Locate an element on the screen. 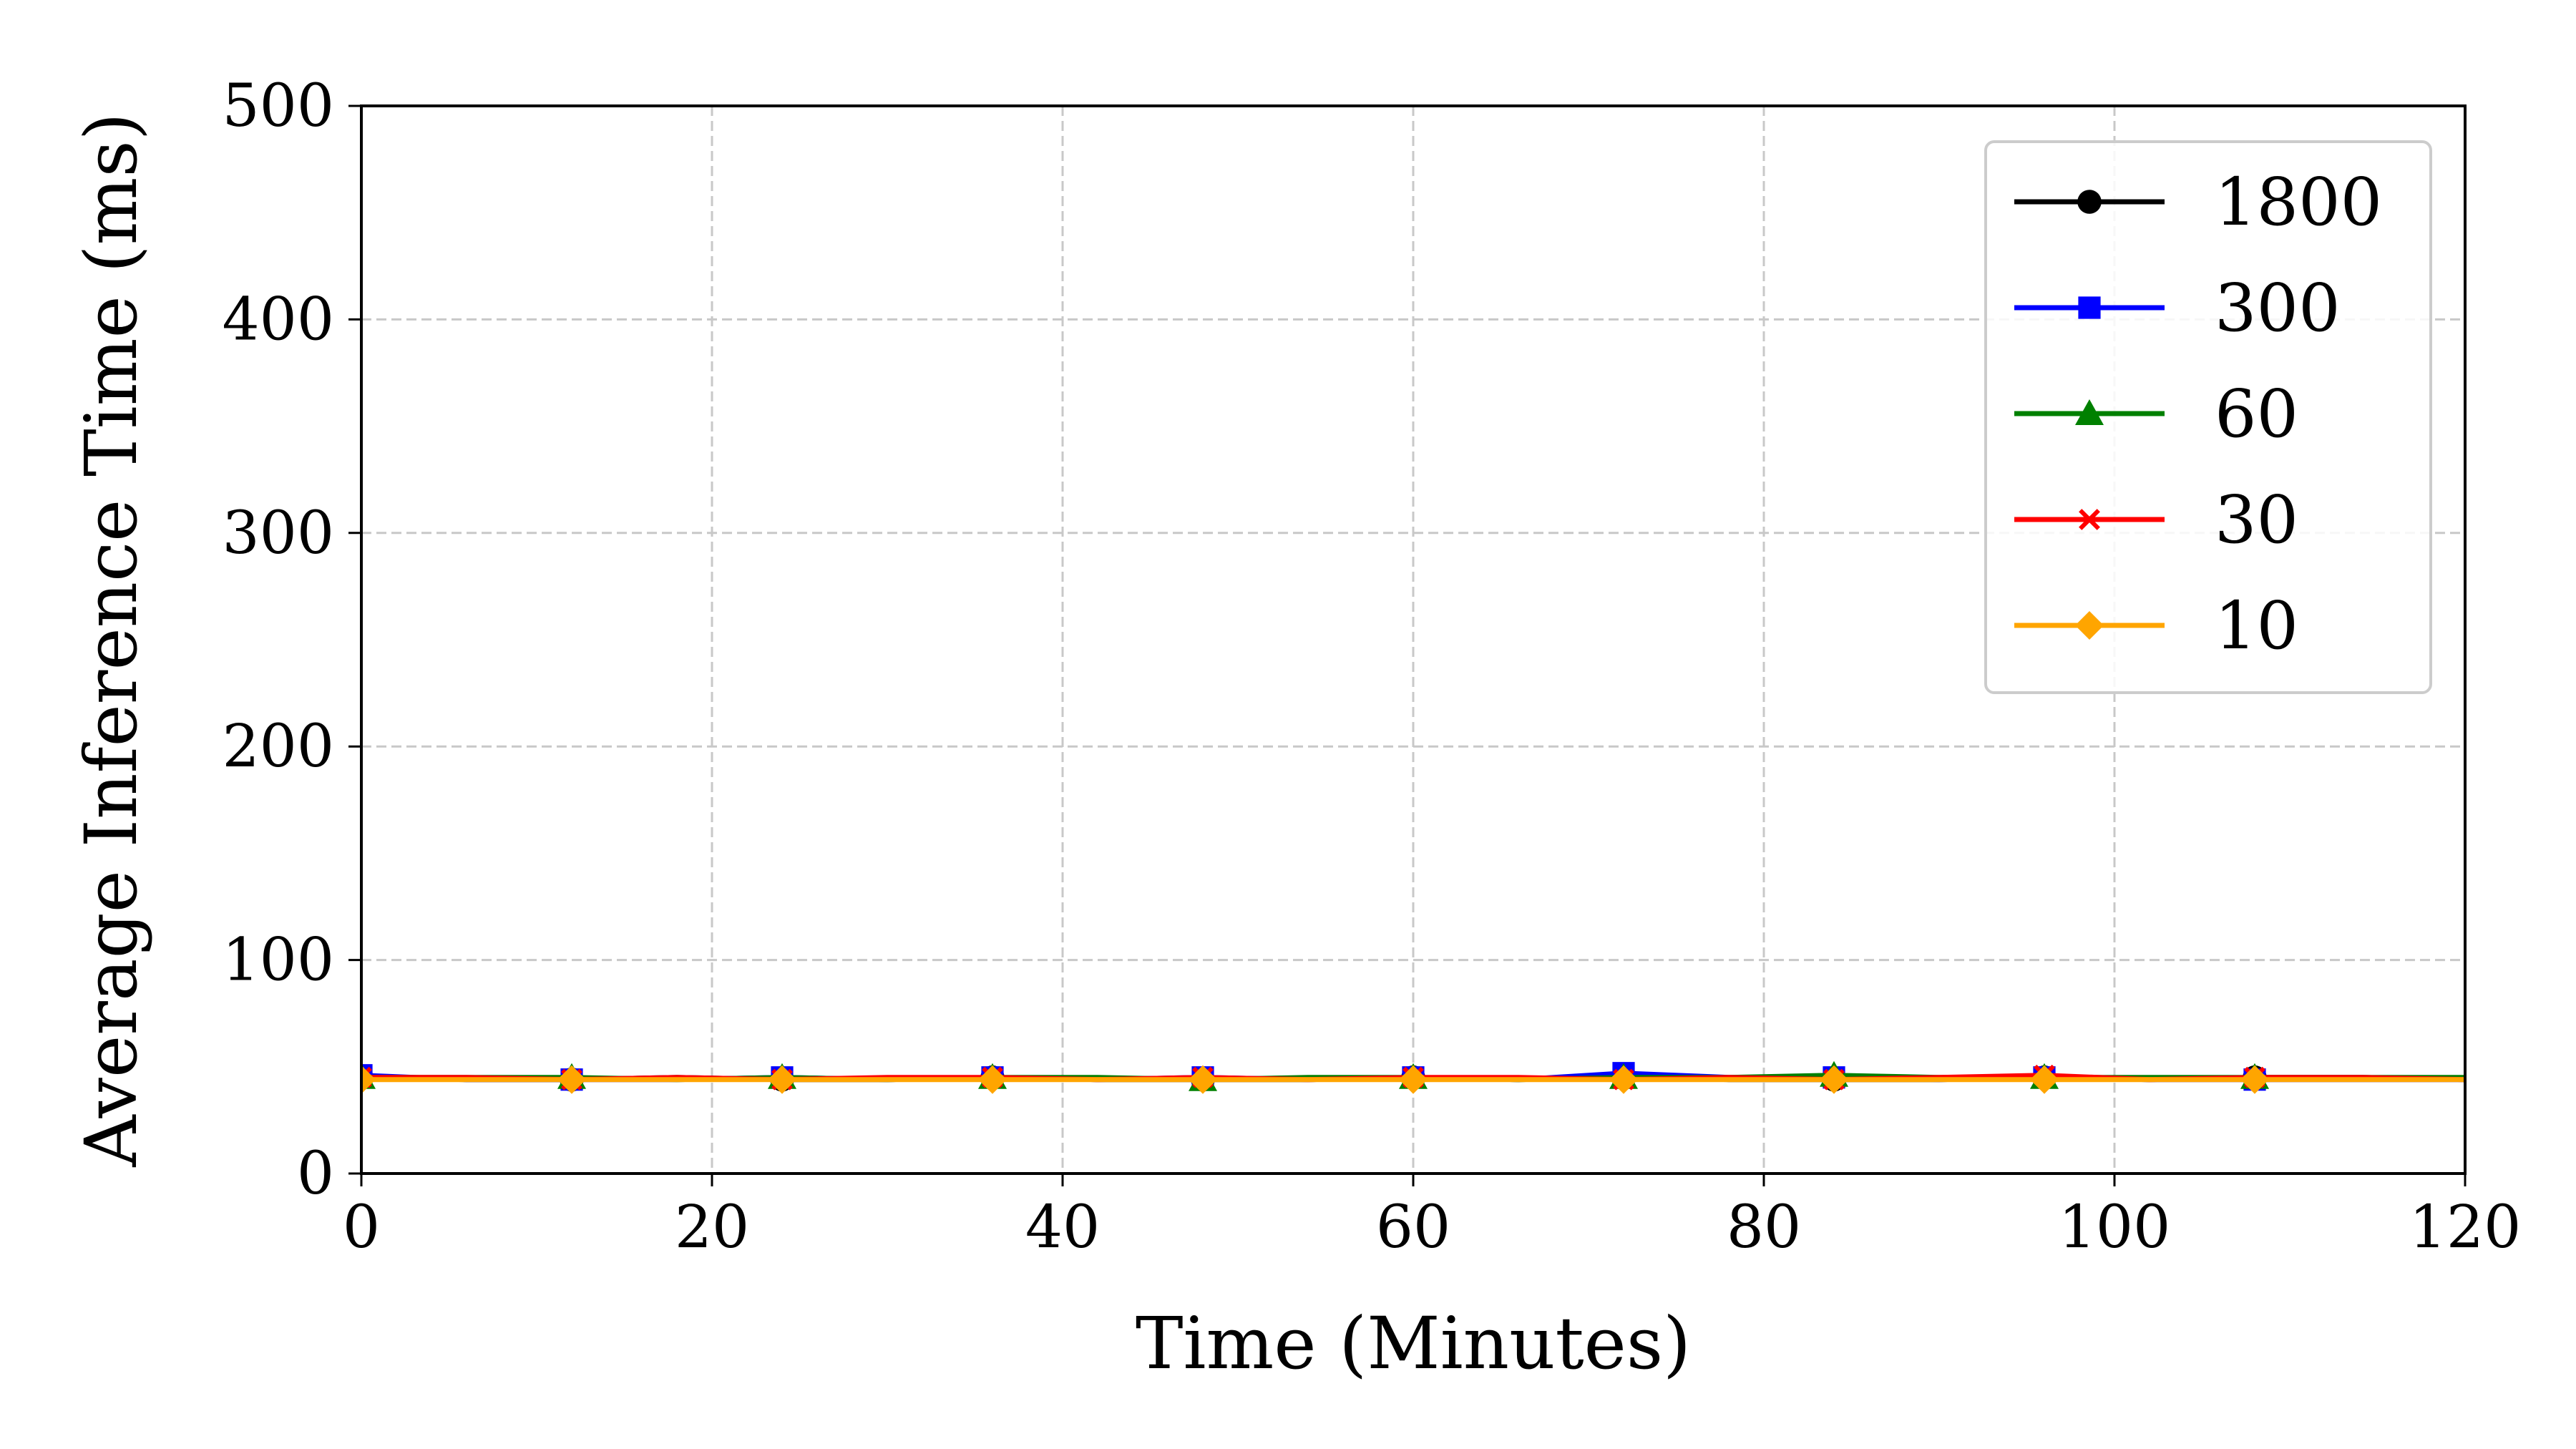 The height and width of the screenshot is (1449, 2576). x-tick-label: 60 is located at coordinates (1413, 1228).